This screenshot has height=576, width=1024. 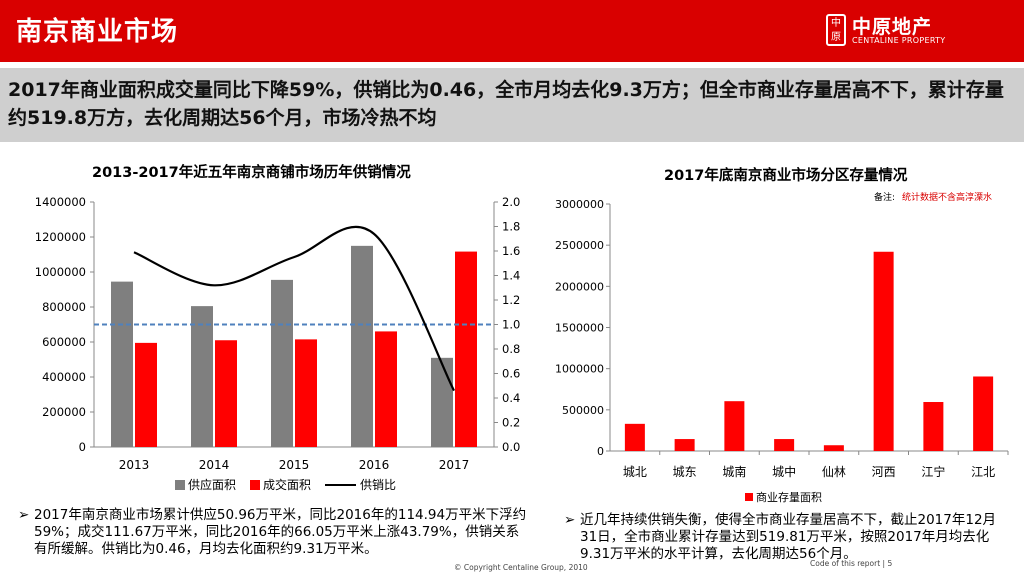 What do you see at coordinates (454, 465) in the screenshot?
I see `chart1-x-tick-label: 2017` at bounding box center [454, 465].